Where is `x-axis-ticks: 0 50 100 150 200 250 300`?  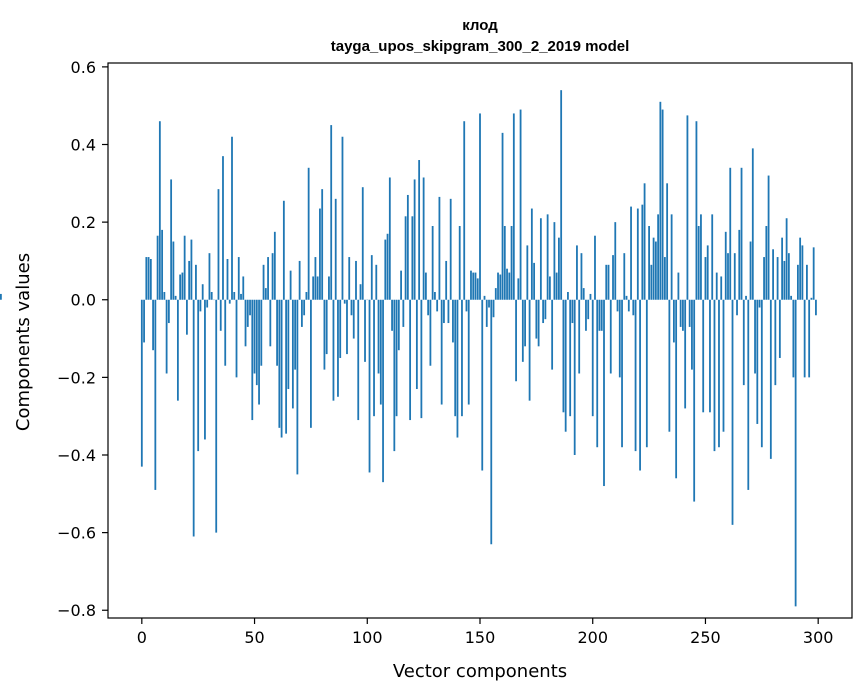
x-axis-ticks: 0 50 100 150 200 250 300 is located at coordinates (485, 632).